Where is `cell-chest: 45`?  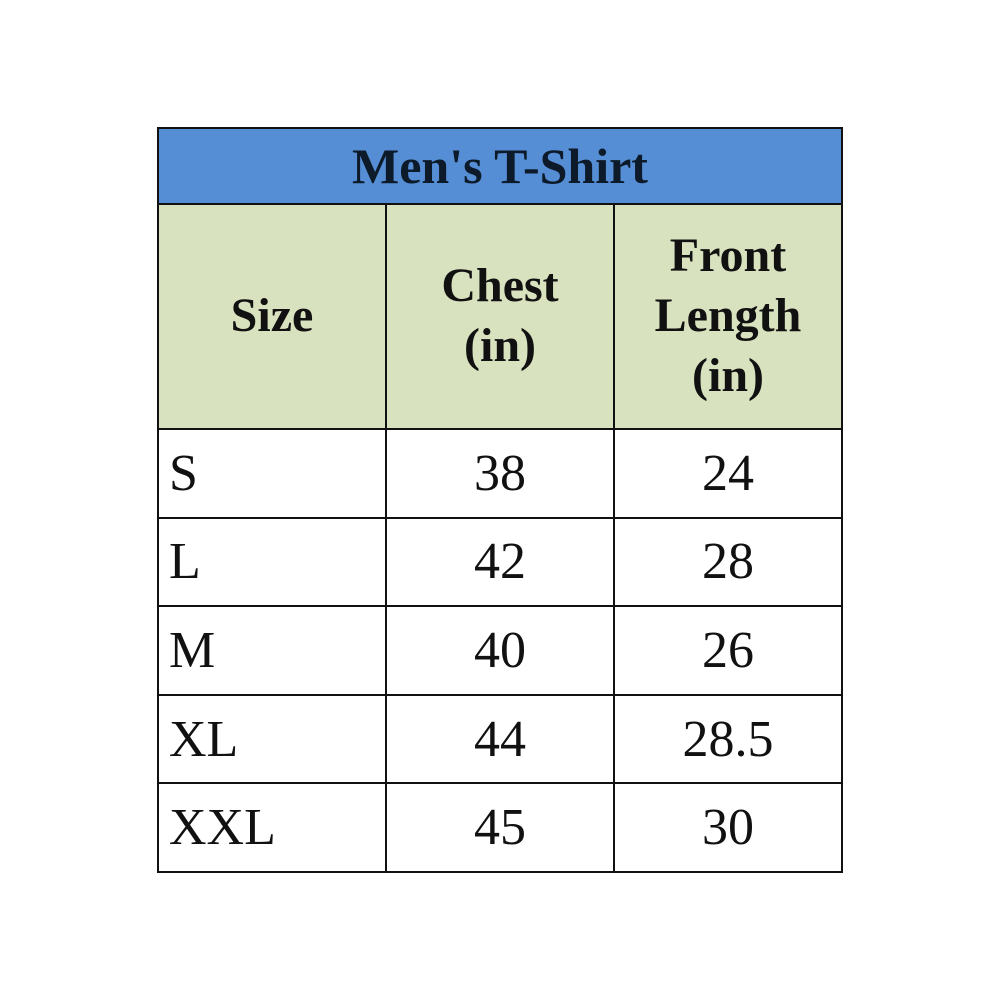
cell-chest: 45 is located at coordinates (500, 827).